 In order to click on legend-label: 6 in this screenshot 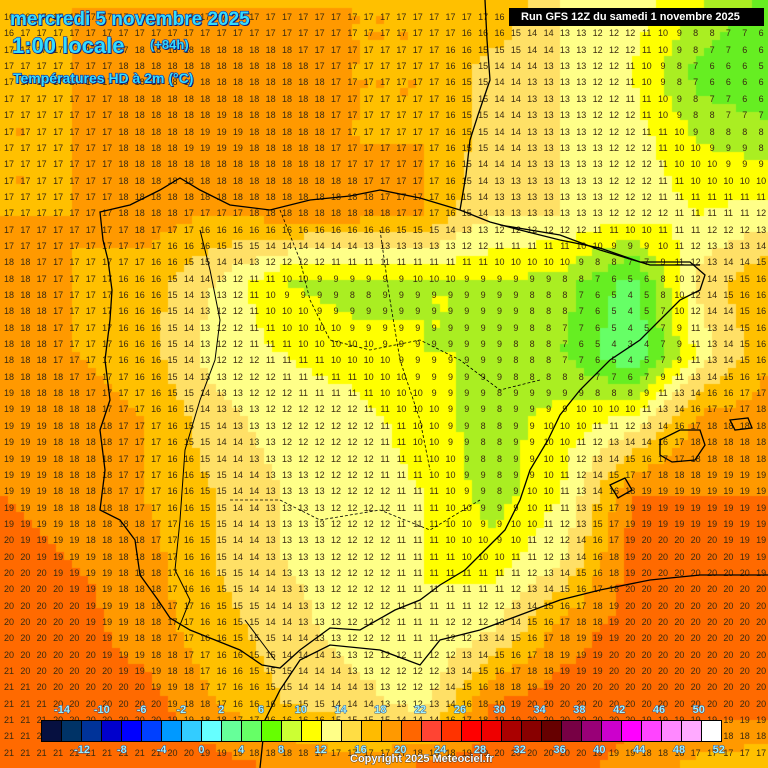, I will do `click(261, 710)`.